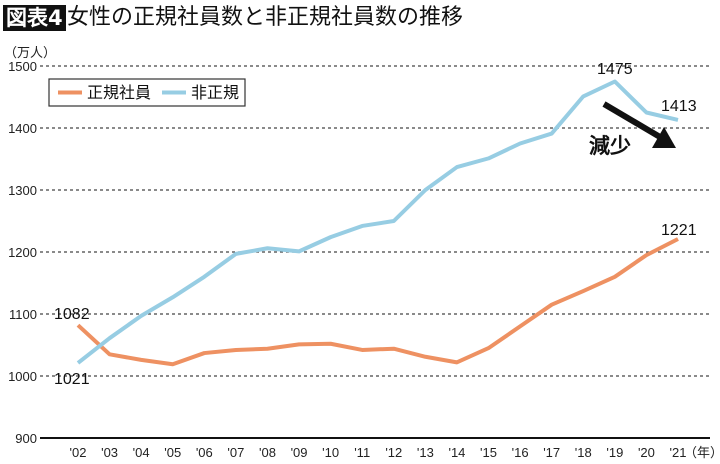  I want to click on x-tick-label: '13, so click(425, 452).